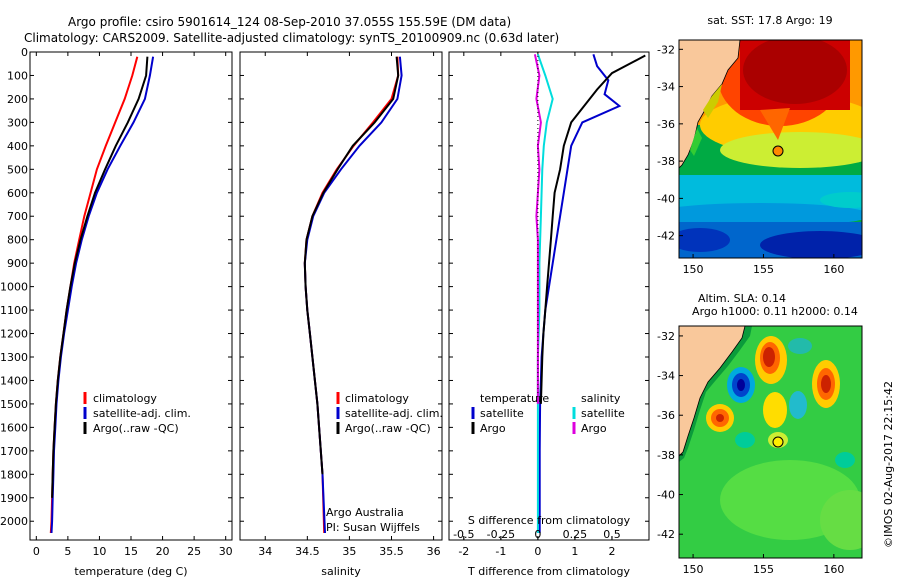 The height and width of the screenshot is (580, 900). What do you see at coordinates (17, 240) in the screenshot?
I see `y-tick-label: 800` at bounding box center [17, 240].